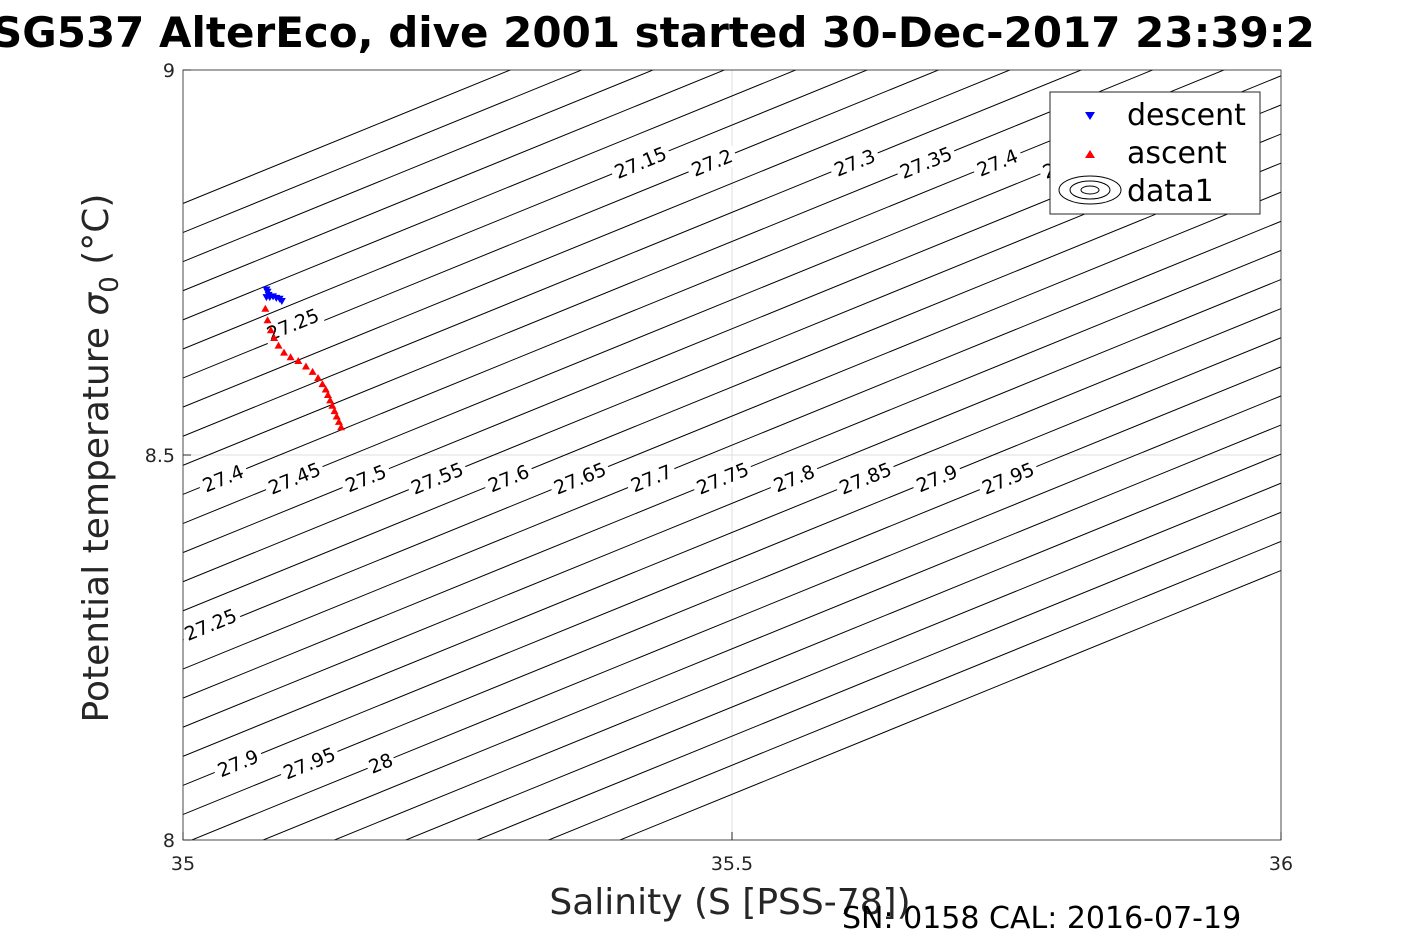  I want to click on contour-label-r2-12-bg, so click(238, 763).